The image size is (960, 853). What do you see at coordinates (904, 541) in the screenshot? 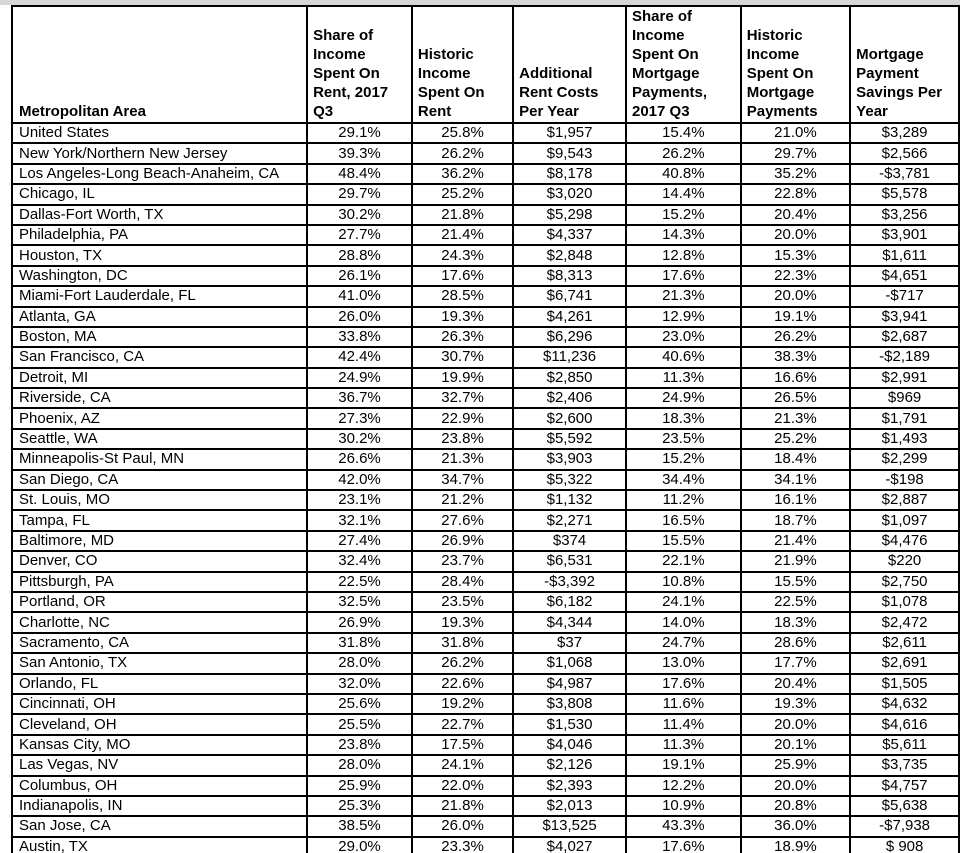
I see `value-cell: $4,476` at bounding box center [904, 541].